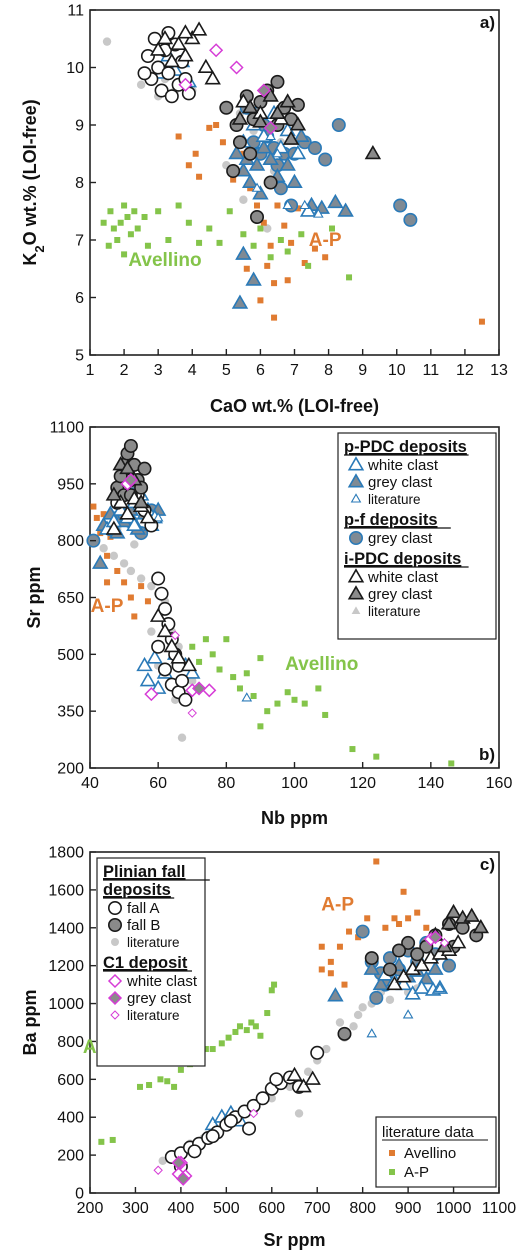 This screenshot has height=1254, width=520. What do you see at coordinates (70, 1080) in the screenshot?
I see `y-tick-label: 600` at bounding box center [70, 1080].